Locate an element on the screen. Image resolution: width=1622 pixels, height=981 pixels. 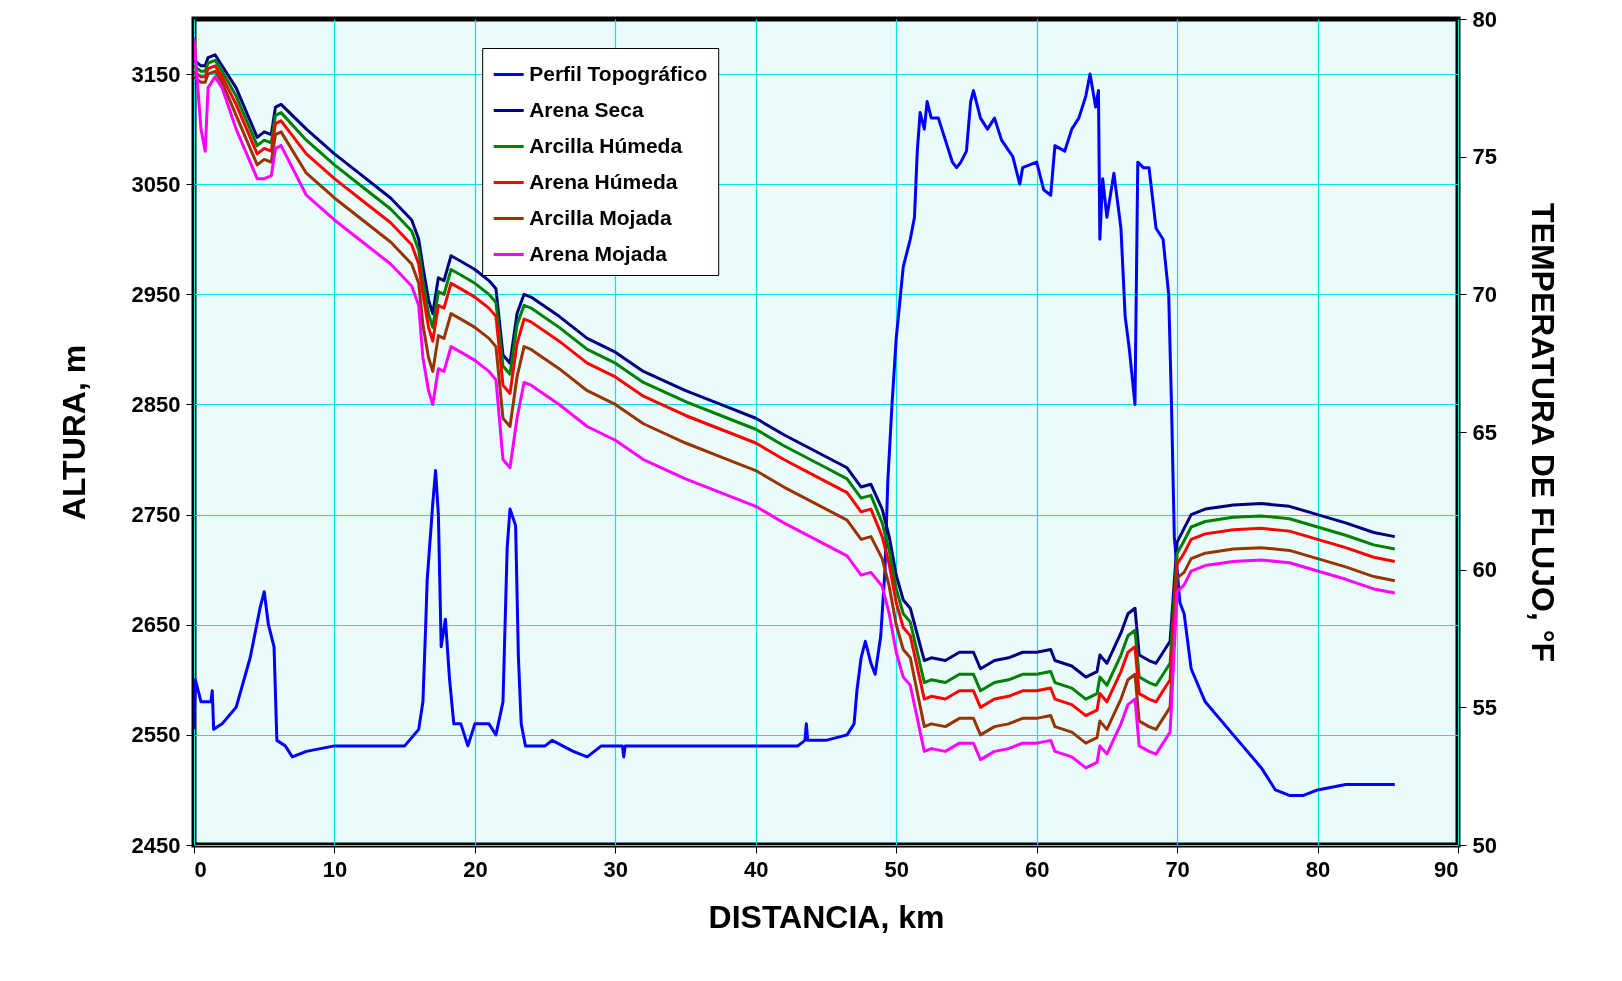
y-axis-title: ALTURA, m is located at coordinates (73, 432).